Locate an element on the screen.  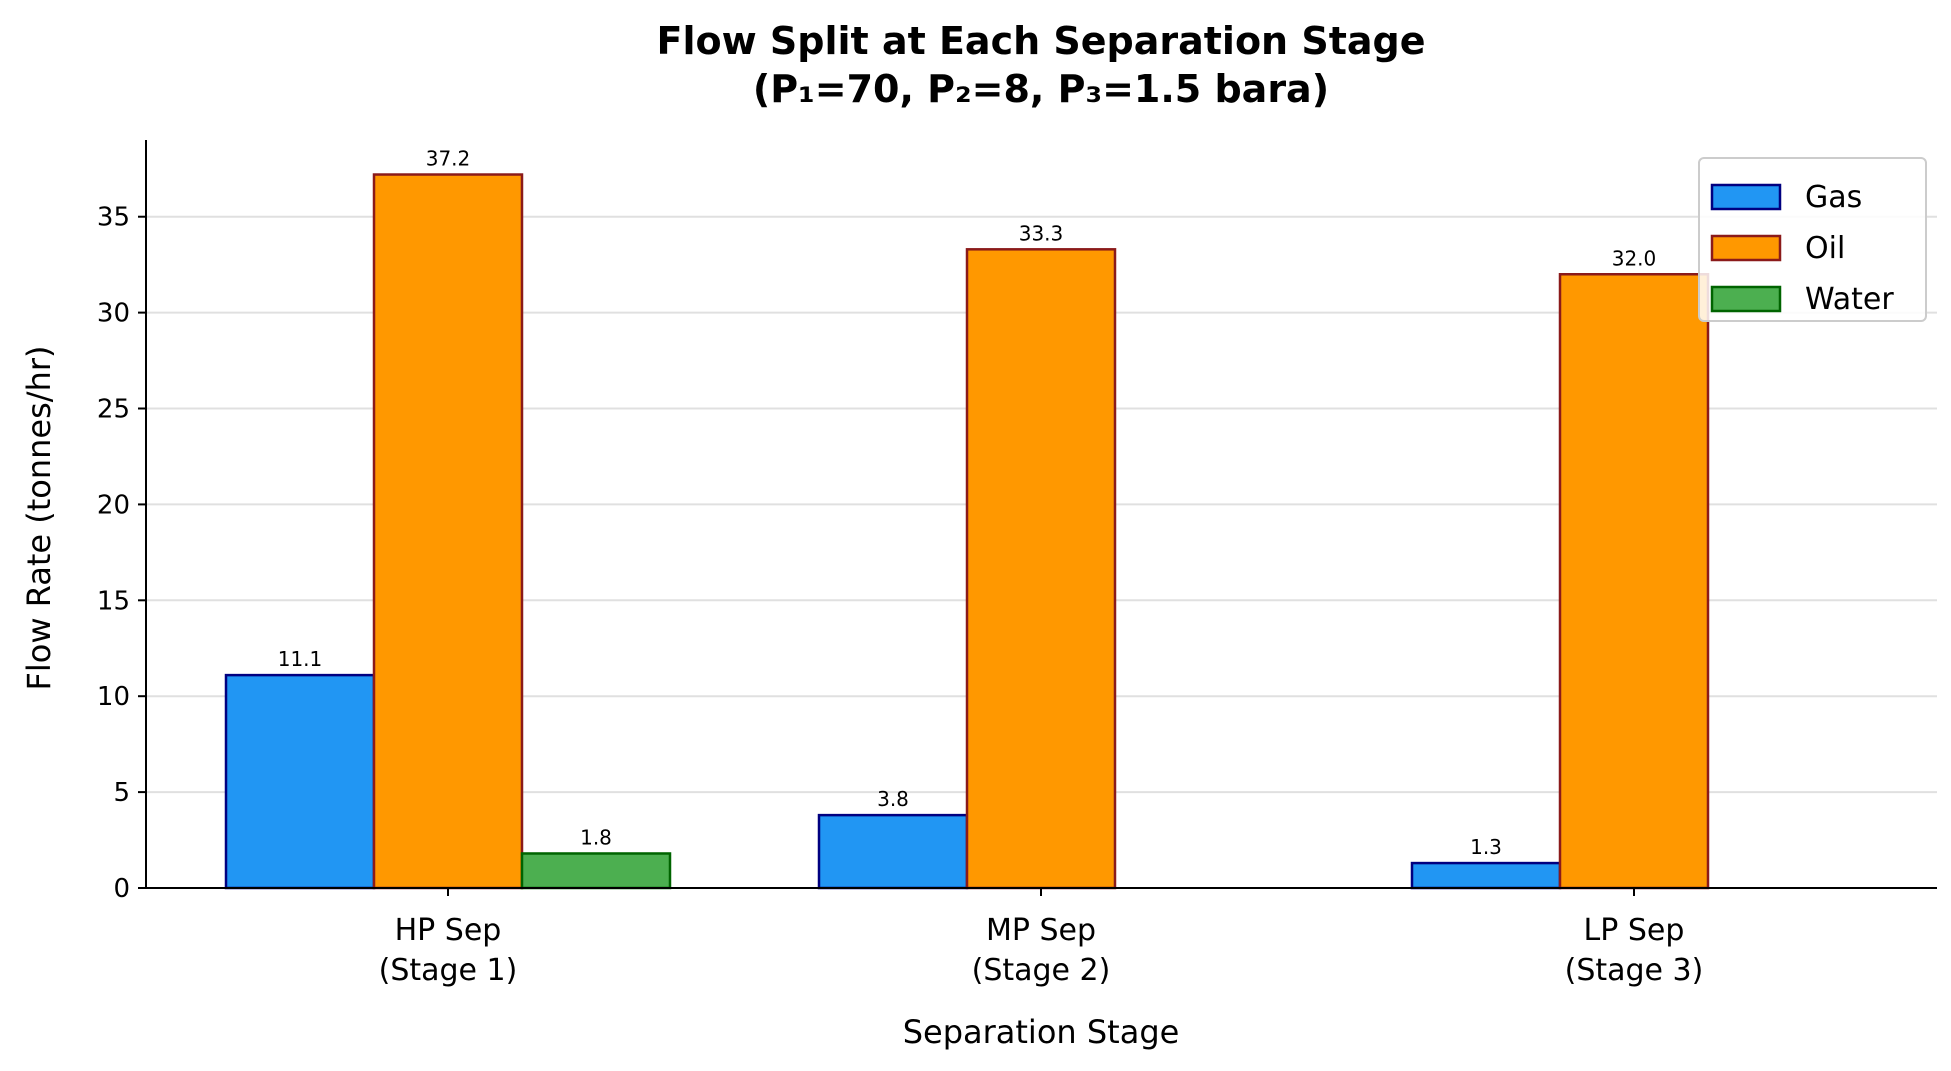
legend: Gas Oil Water is located at coordinates (1812, 239).